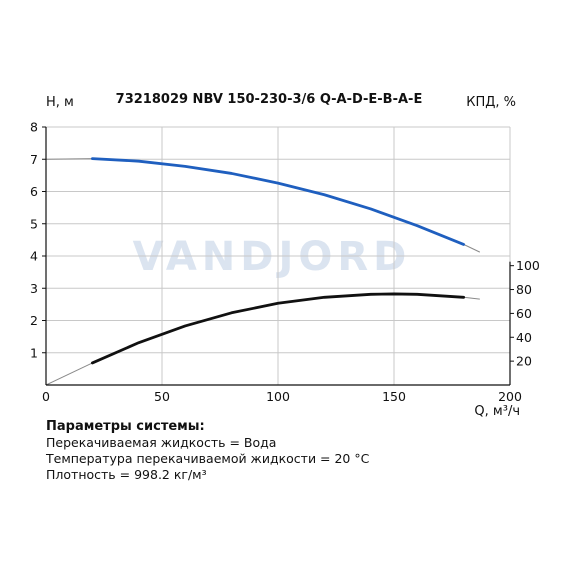  I want to click on parameter-liquid: Перекачиваемая жидкость = Вода, so click(161, 442).